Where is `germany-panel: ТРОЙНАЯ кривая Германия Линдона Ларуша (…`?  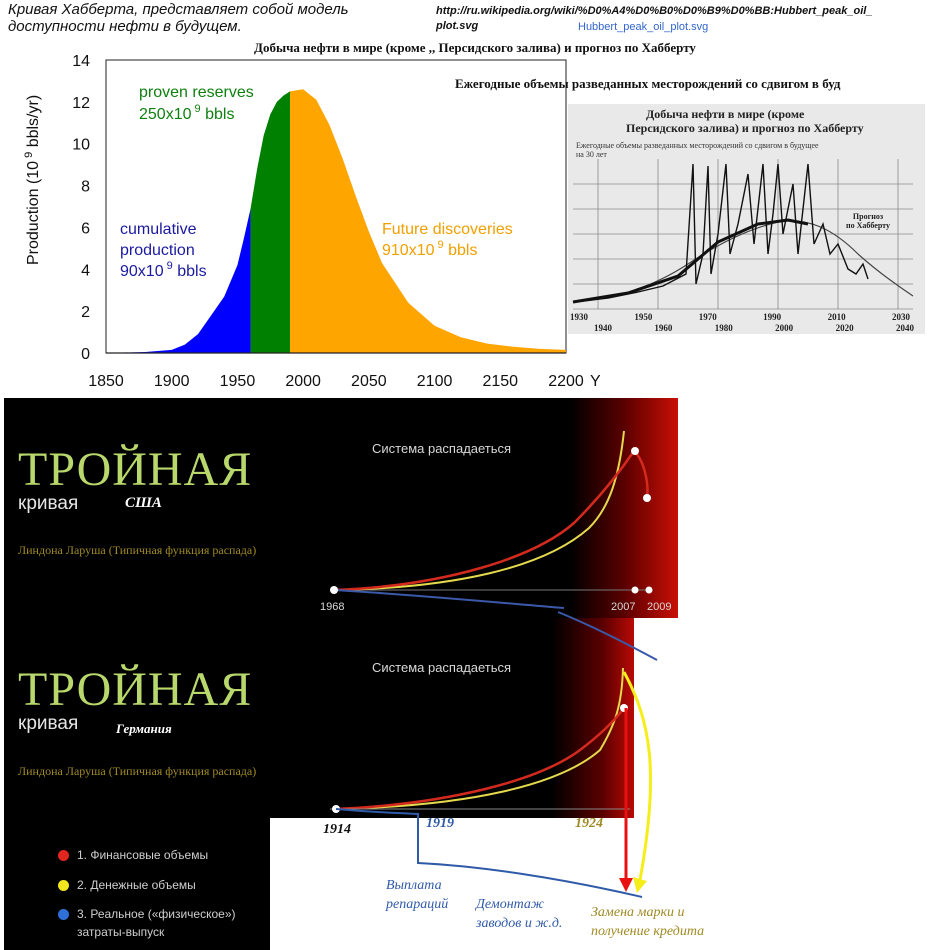
germany-panel: ТРОЙНАЯ кривая Германия Линдона Ларуша (… is located at coordinates (319, 718).